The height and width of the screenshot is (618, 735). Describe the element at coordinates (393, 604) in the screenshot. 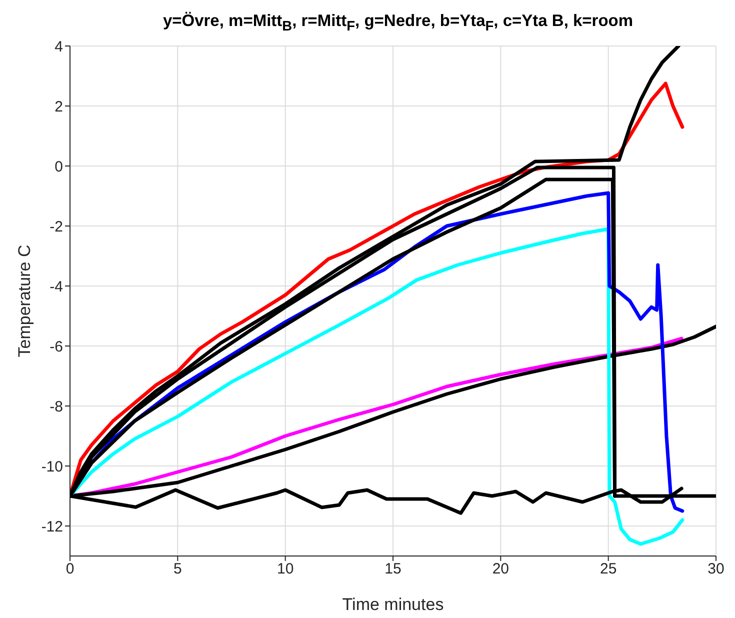

I see `x-axis-title: Time minutes` at that location.